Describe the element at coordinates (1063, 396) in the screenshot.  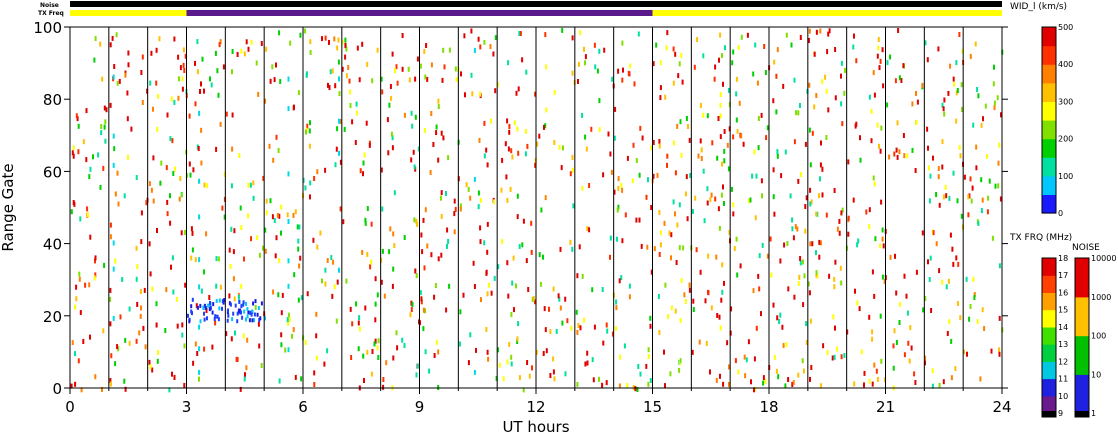
I see `txfreq-colorbar-tick: 10` at that location.